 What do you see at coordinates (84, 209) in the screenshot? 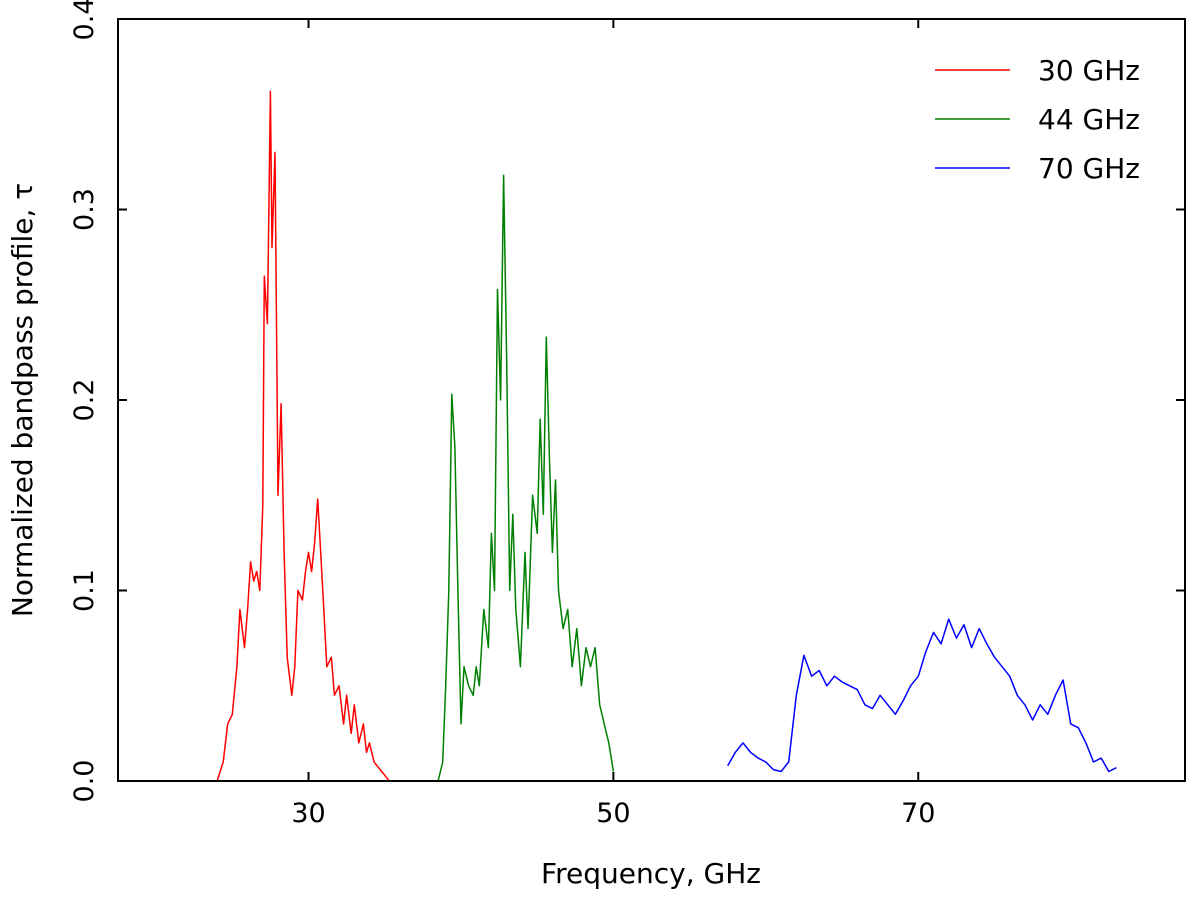
I see `y-tick-label: 0.3` at bounding box center [84, 209].